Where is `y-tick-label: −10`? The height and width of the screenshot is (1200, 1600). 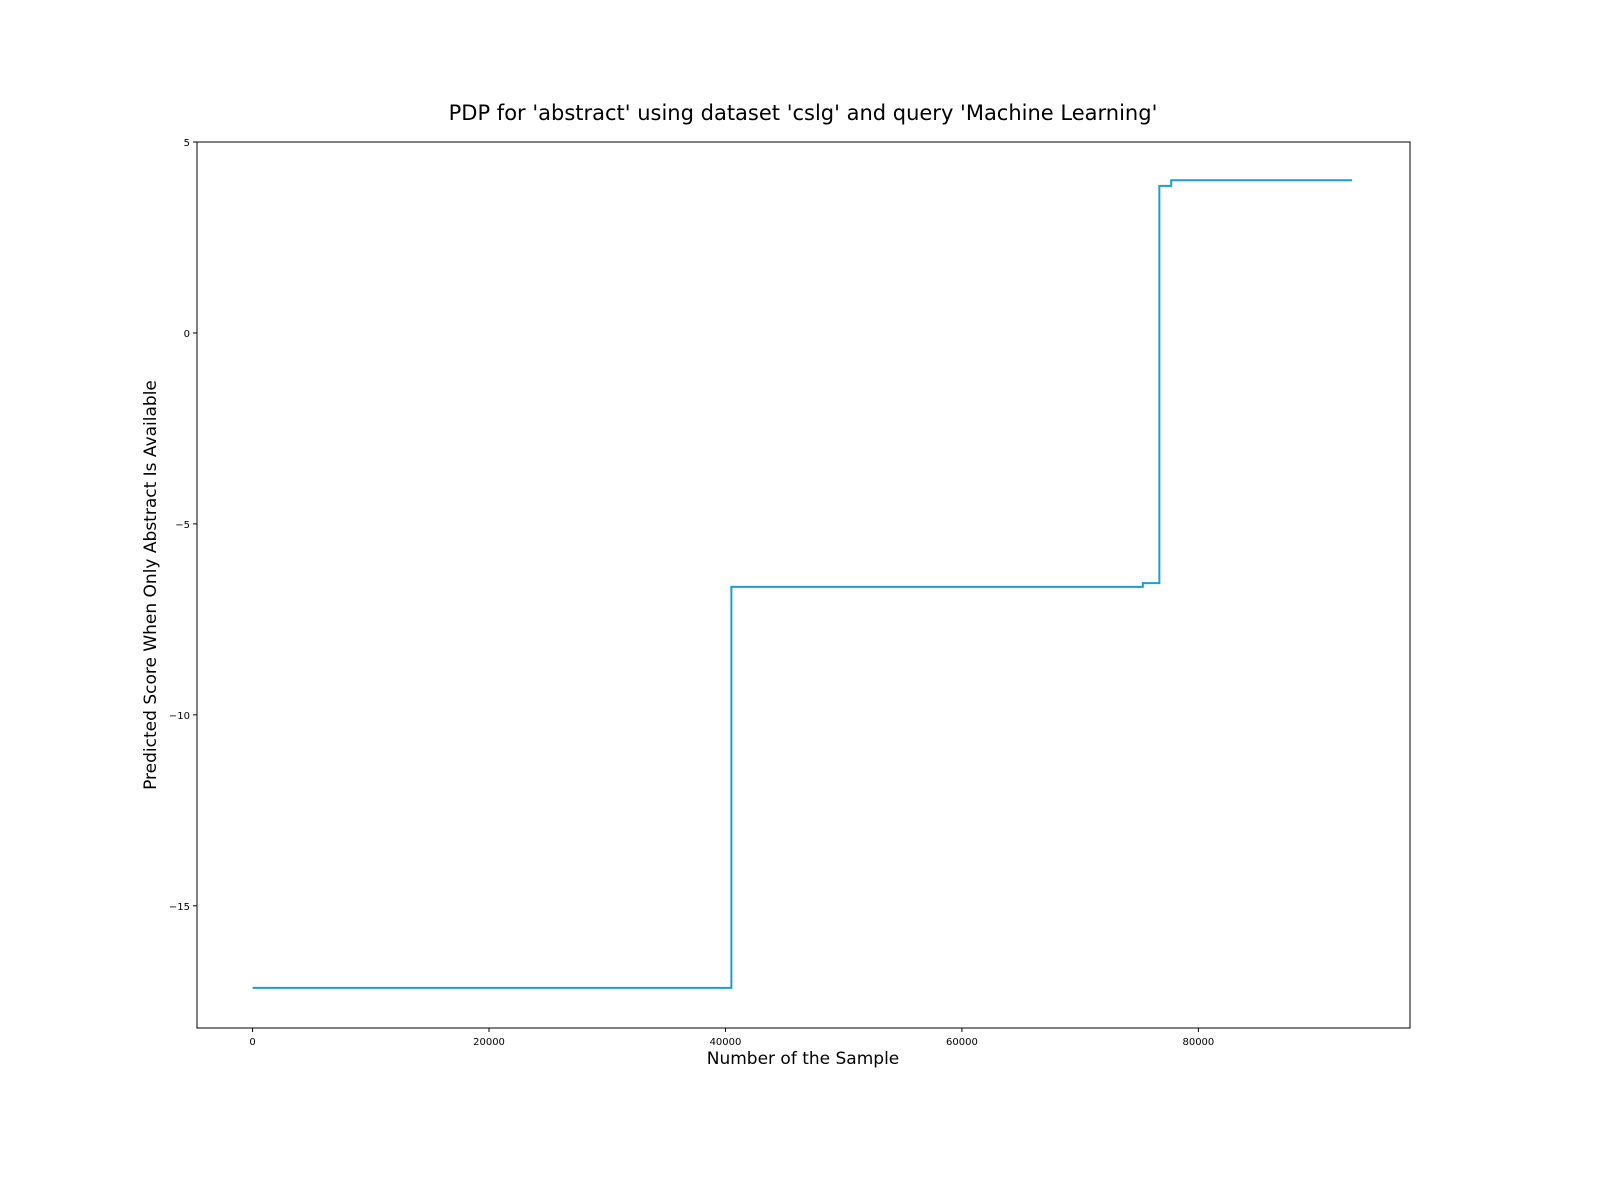 y-tick-label: −10 is located at coordinates (179, 716).